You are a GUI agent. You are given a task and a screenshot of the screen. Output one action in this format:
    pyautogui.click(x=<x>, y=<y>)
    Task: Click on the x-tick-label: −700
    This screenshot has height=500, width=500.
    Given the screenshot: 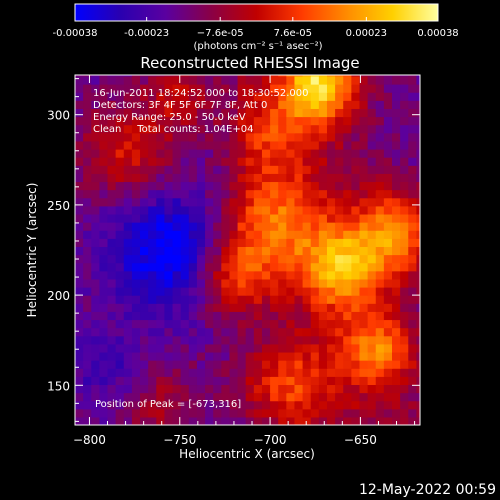 What is the action you would take?
    pyautogui.click(x=270, y=440)
    